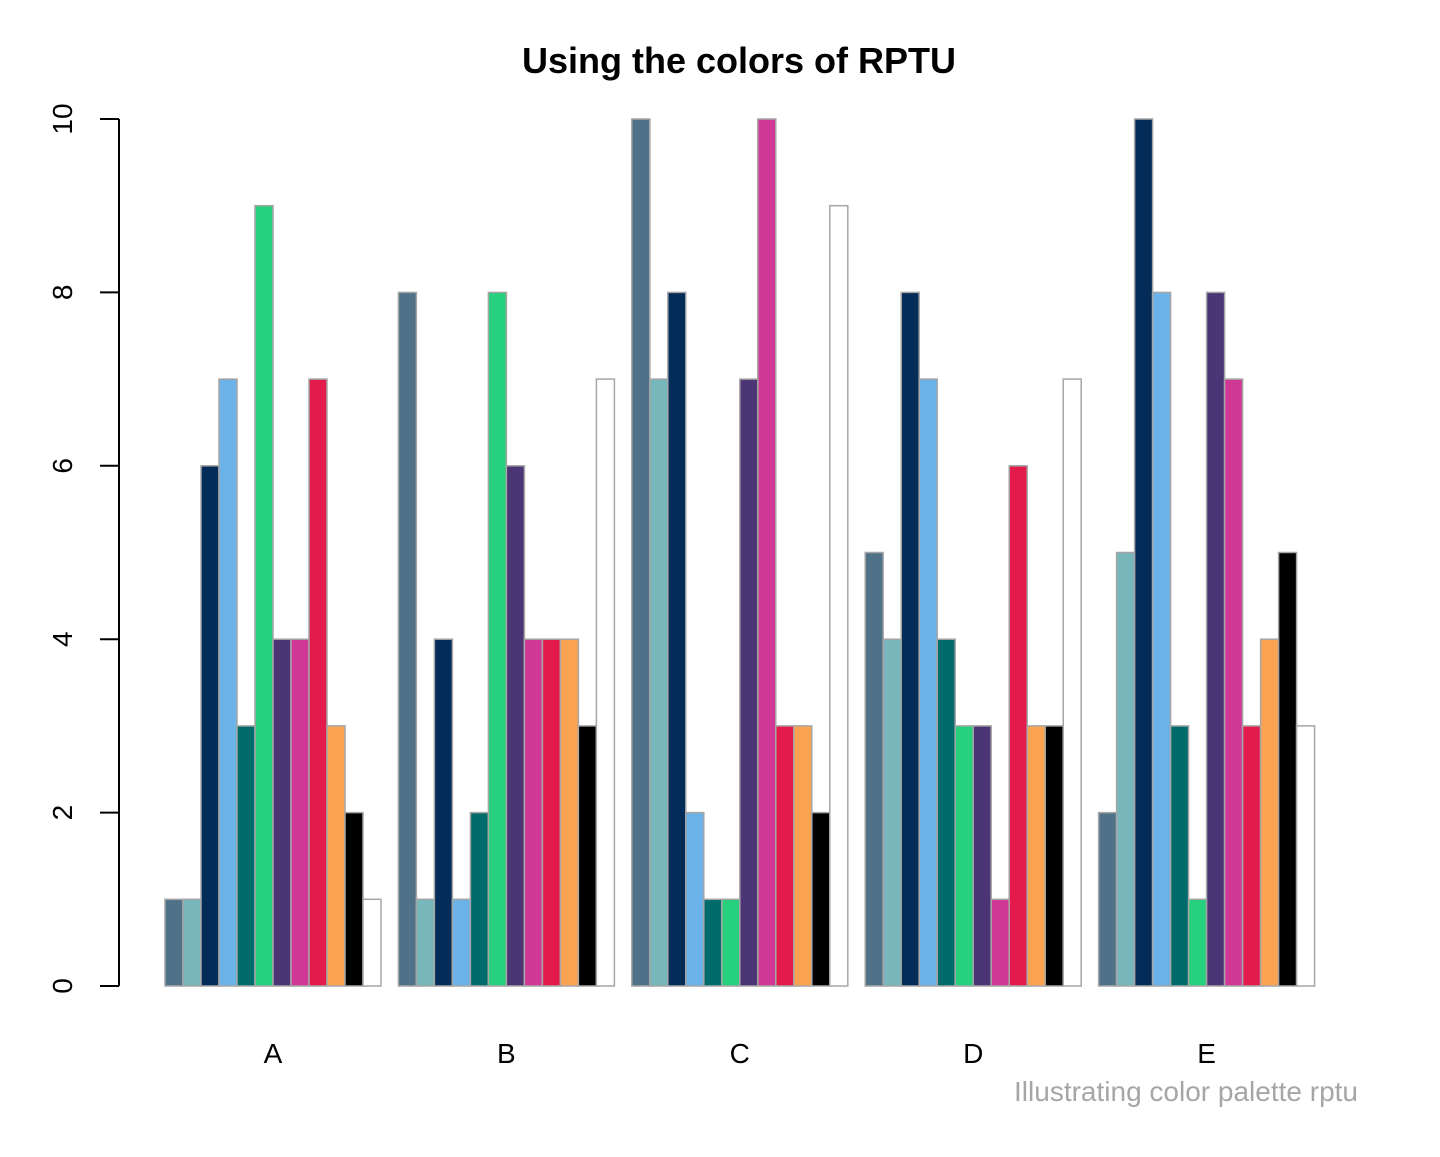 The image size is (1440, 1157). I want to click on chart-title: Using the colors of RPTU, so click(739, 60).